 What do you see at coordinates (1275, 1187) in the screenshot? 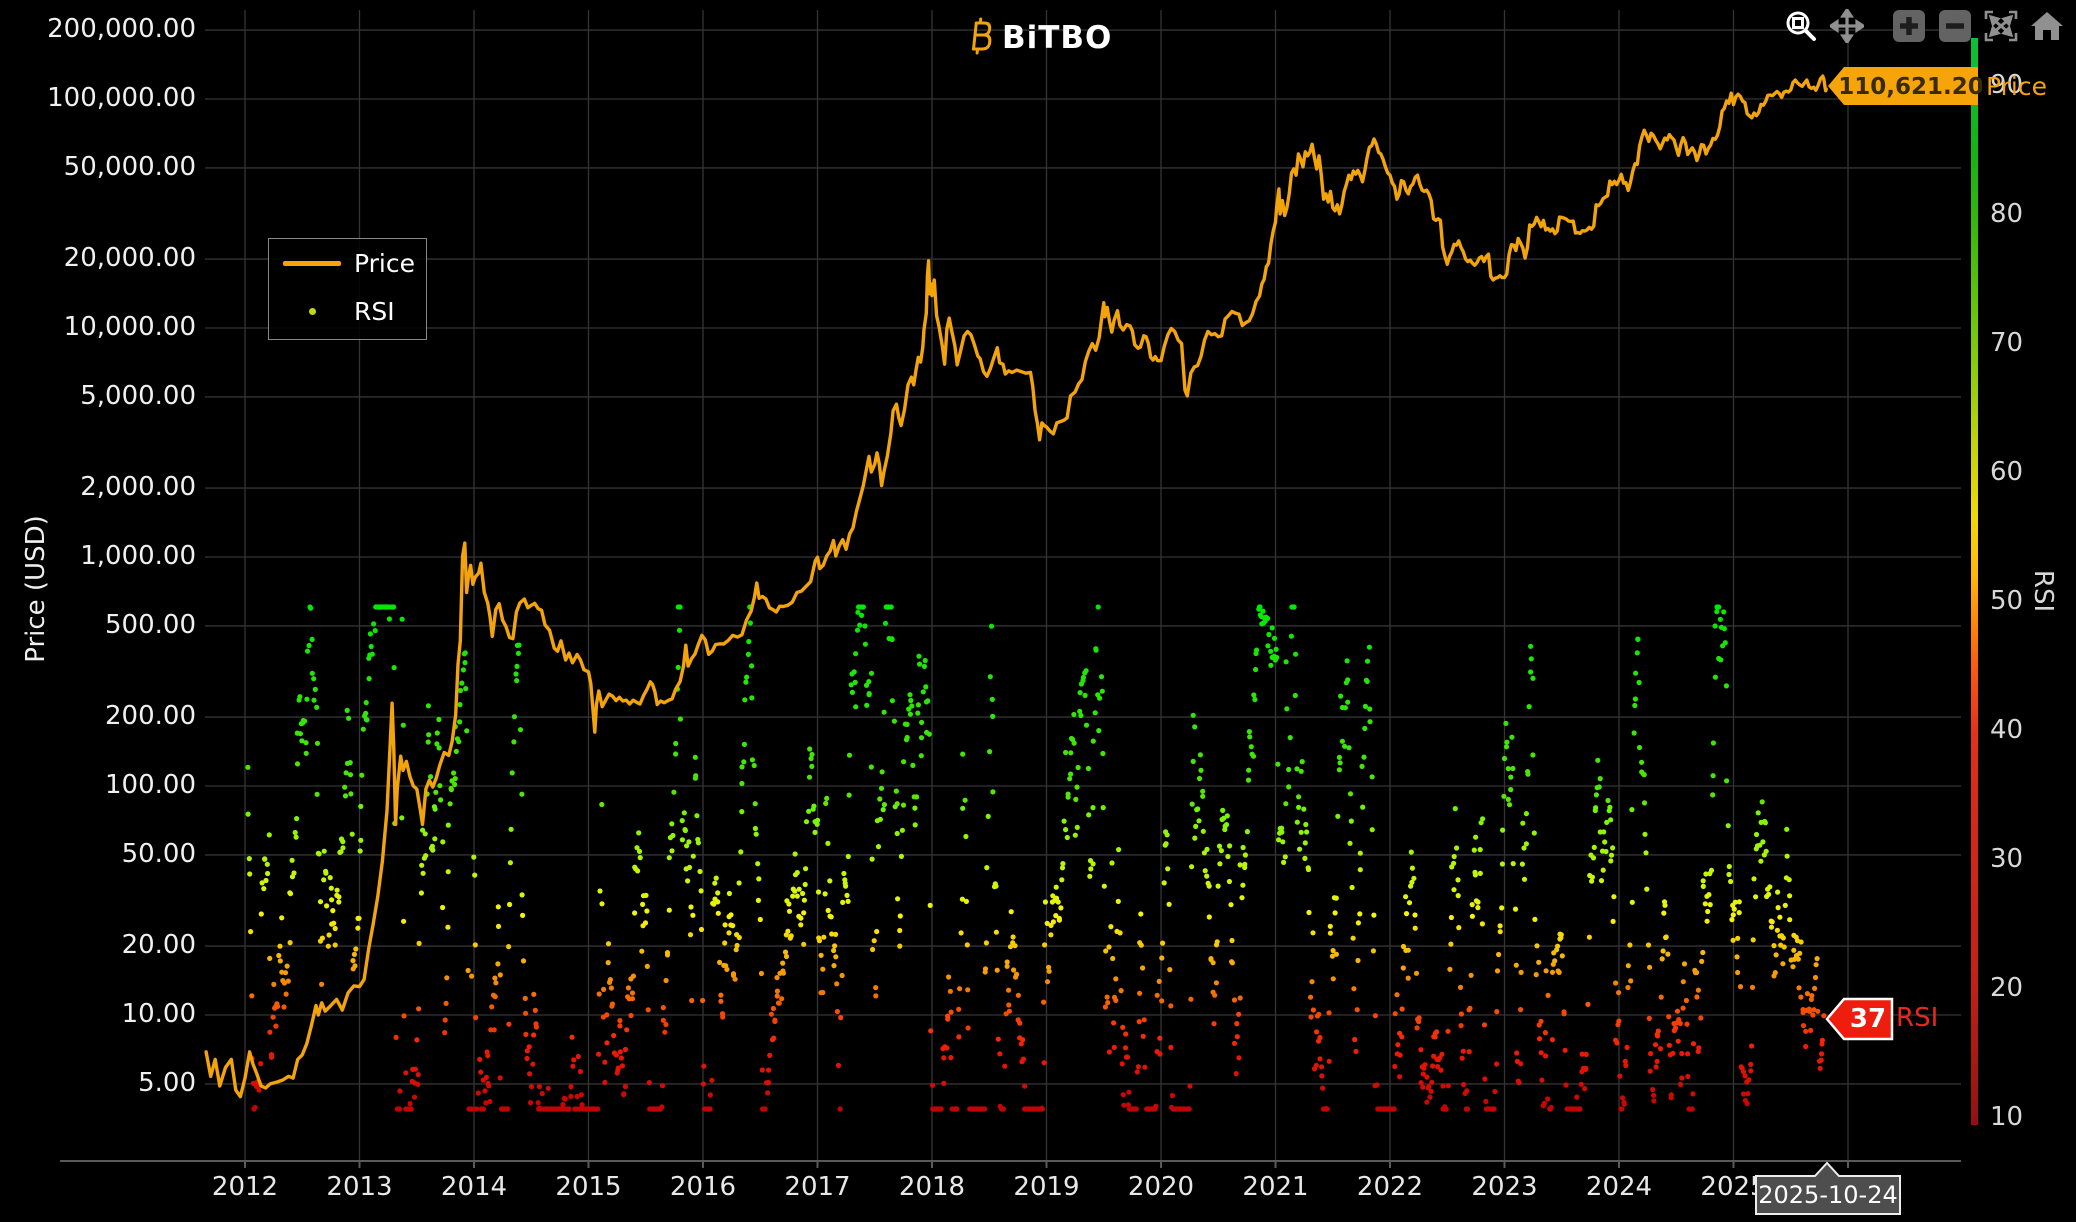
I see `x-tick-label: 2021` at bounding box center [1275, 1187].